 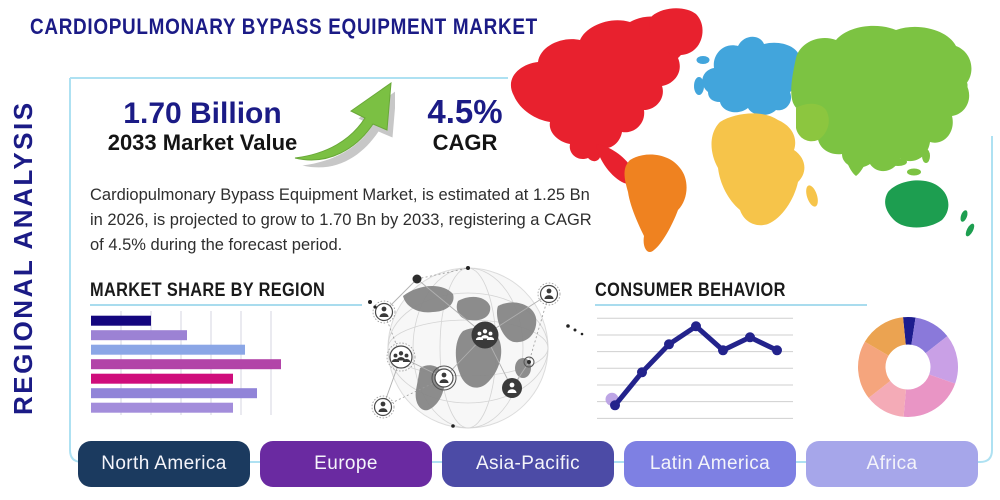 I want to click on market-share-bar-chart, so click(x=186, y=363).